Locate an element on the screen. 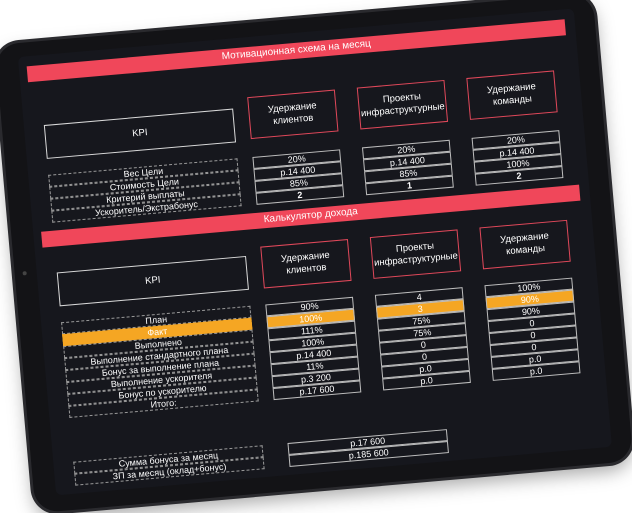  scheme-col-header-2: Проекты инфраструктурные is located at coordinates (402, 104).